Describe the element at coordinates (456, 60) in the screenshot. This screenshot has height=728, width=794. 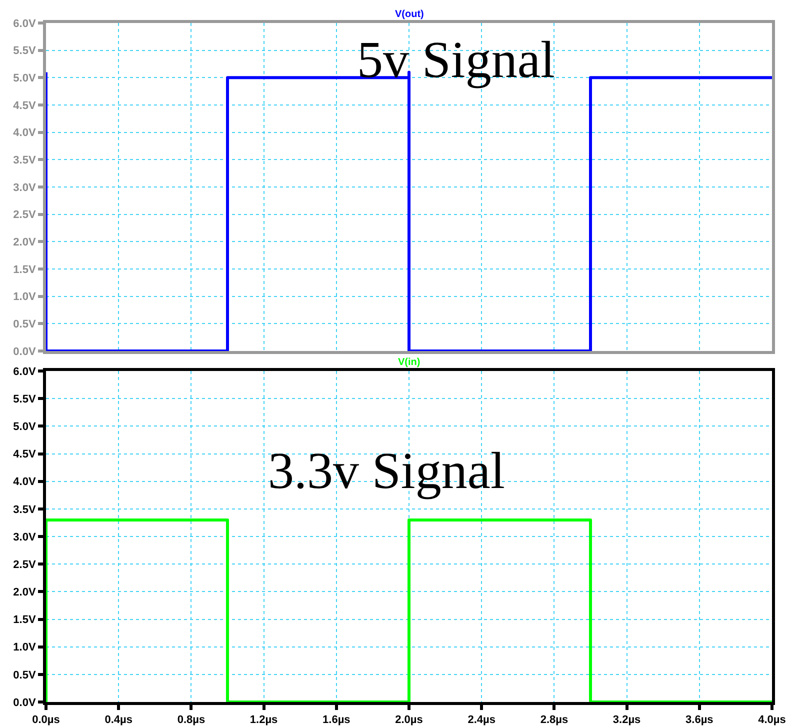
I see `annotation: 5v Signal` at that location.